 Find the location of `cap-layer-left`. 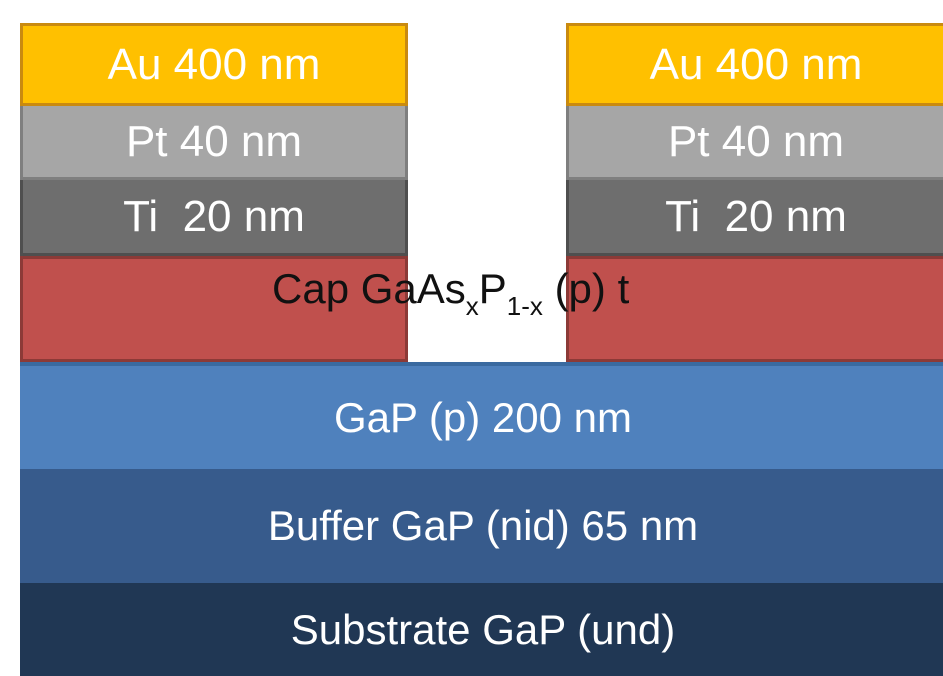

cap-layer-left is located at coordinates (214, 309).